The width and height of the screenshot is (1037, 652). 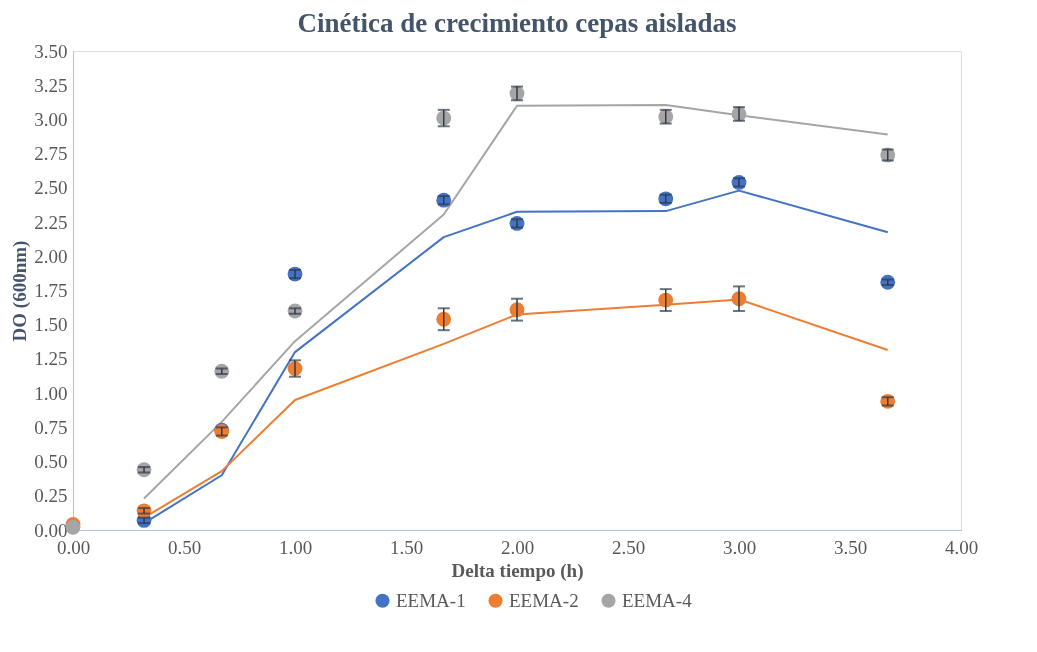 What do you see at coordinates (628, 547) in the screenshot?
I see `x-tick-label: 2.50` at bounding box center [628, 547].